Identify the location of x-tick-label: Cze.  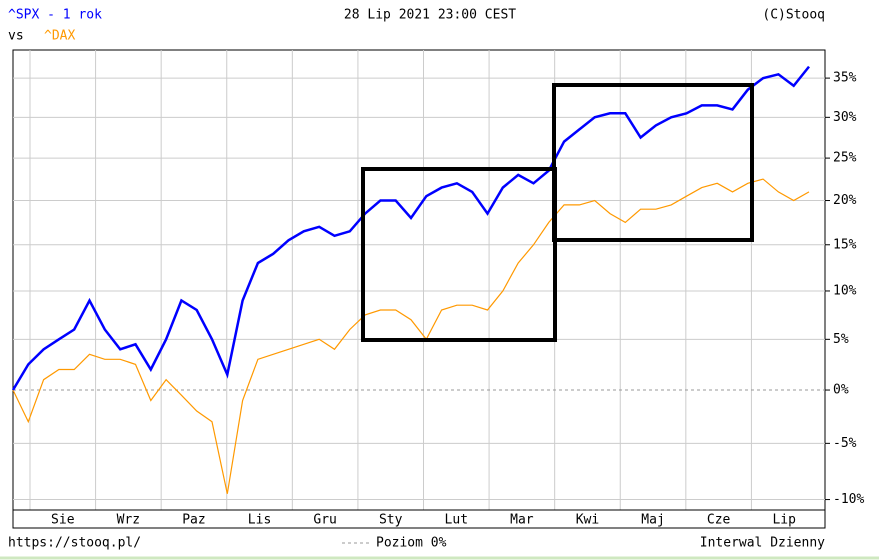
(719, 520).